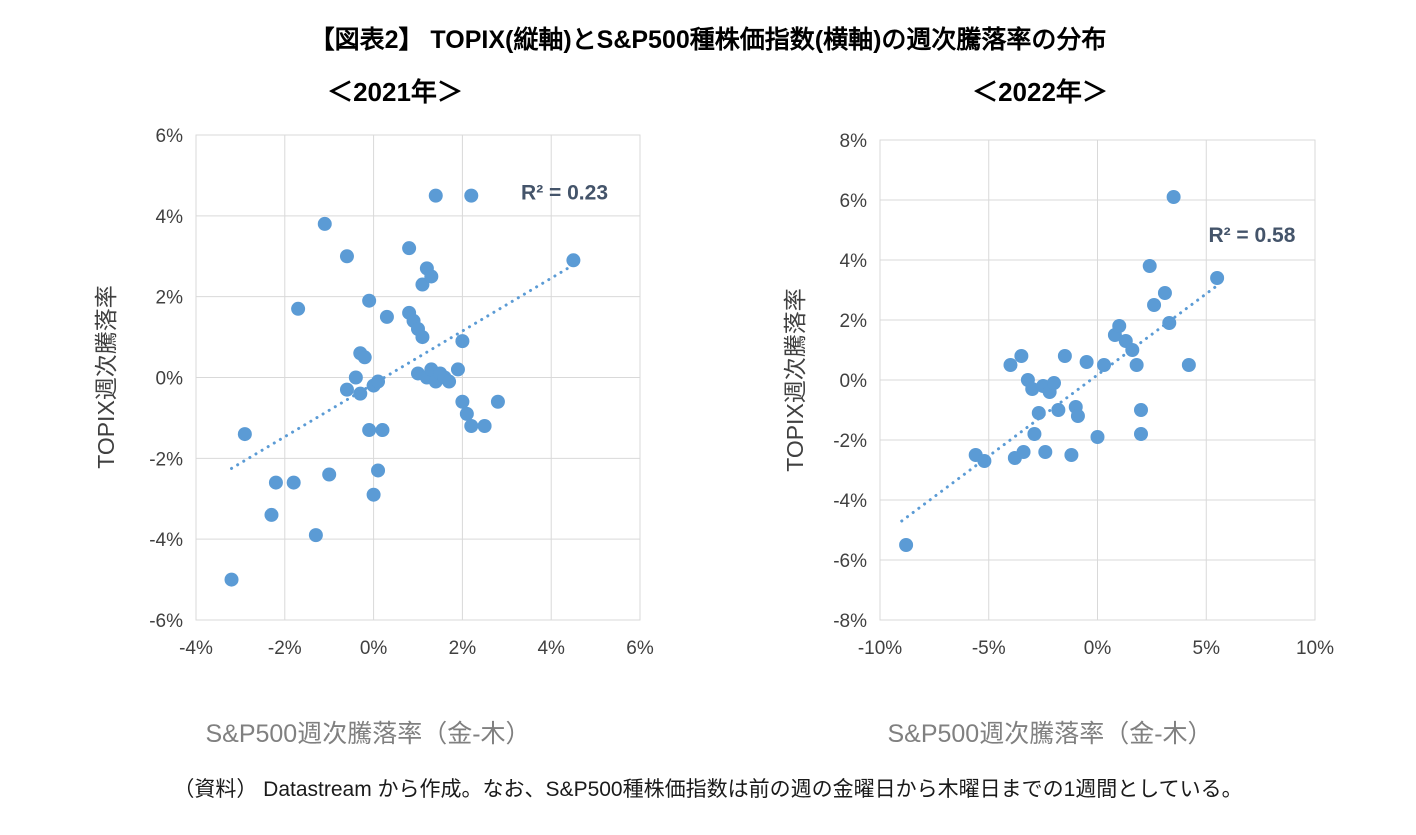 This screenshot has width=1416, height=835. Describe the element at coordinates (551, 648) in the screenshot. I see `x-tick-label: 4%` at that location.